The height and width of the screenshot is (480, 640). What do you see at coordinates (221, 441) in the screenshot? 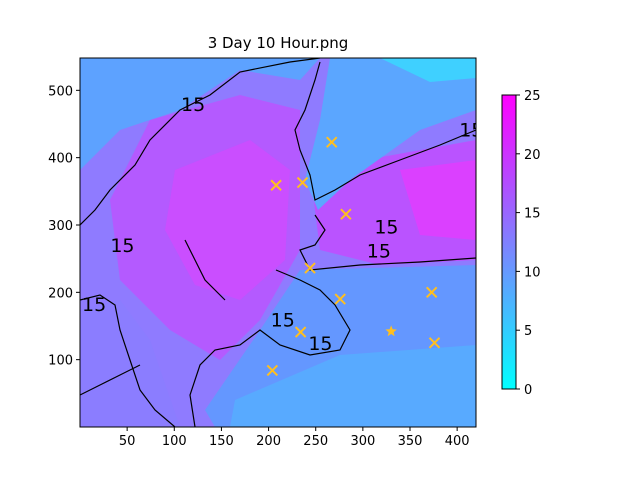
I see `x-tick-label: 150` at bounding box center [221, 441].